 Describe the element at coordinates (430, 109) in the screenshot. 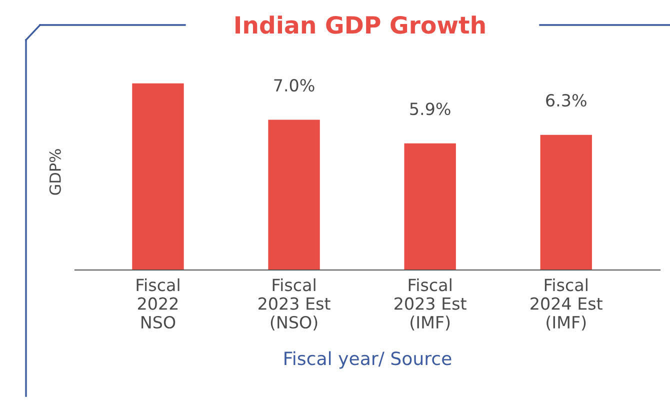

I see `data-label: 5.9%` at that location.